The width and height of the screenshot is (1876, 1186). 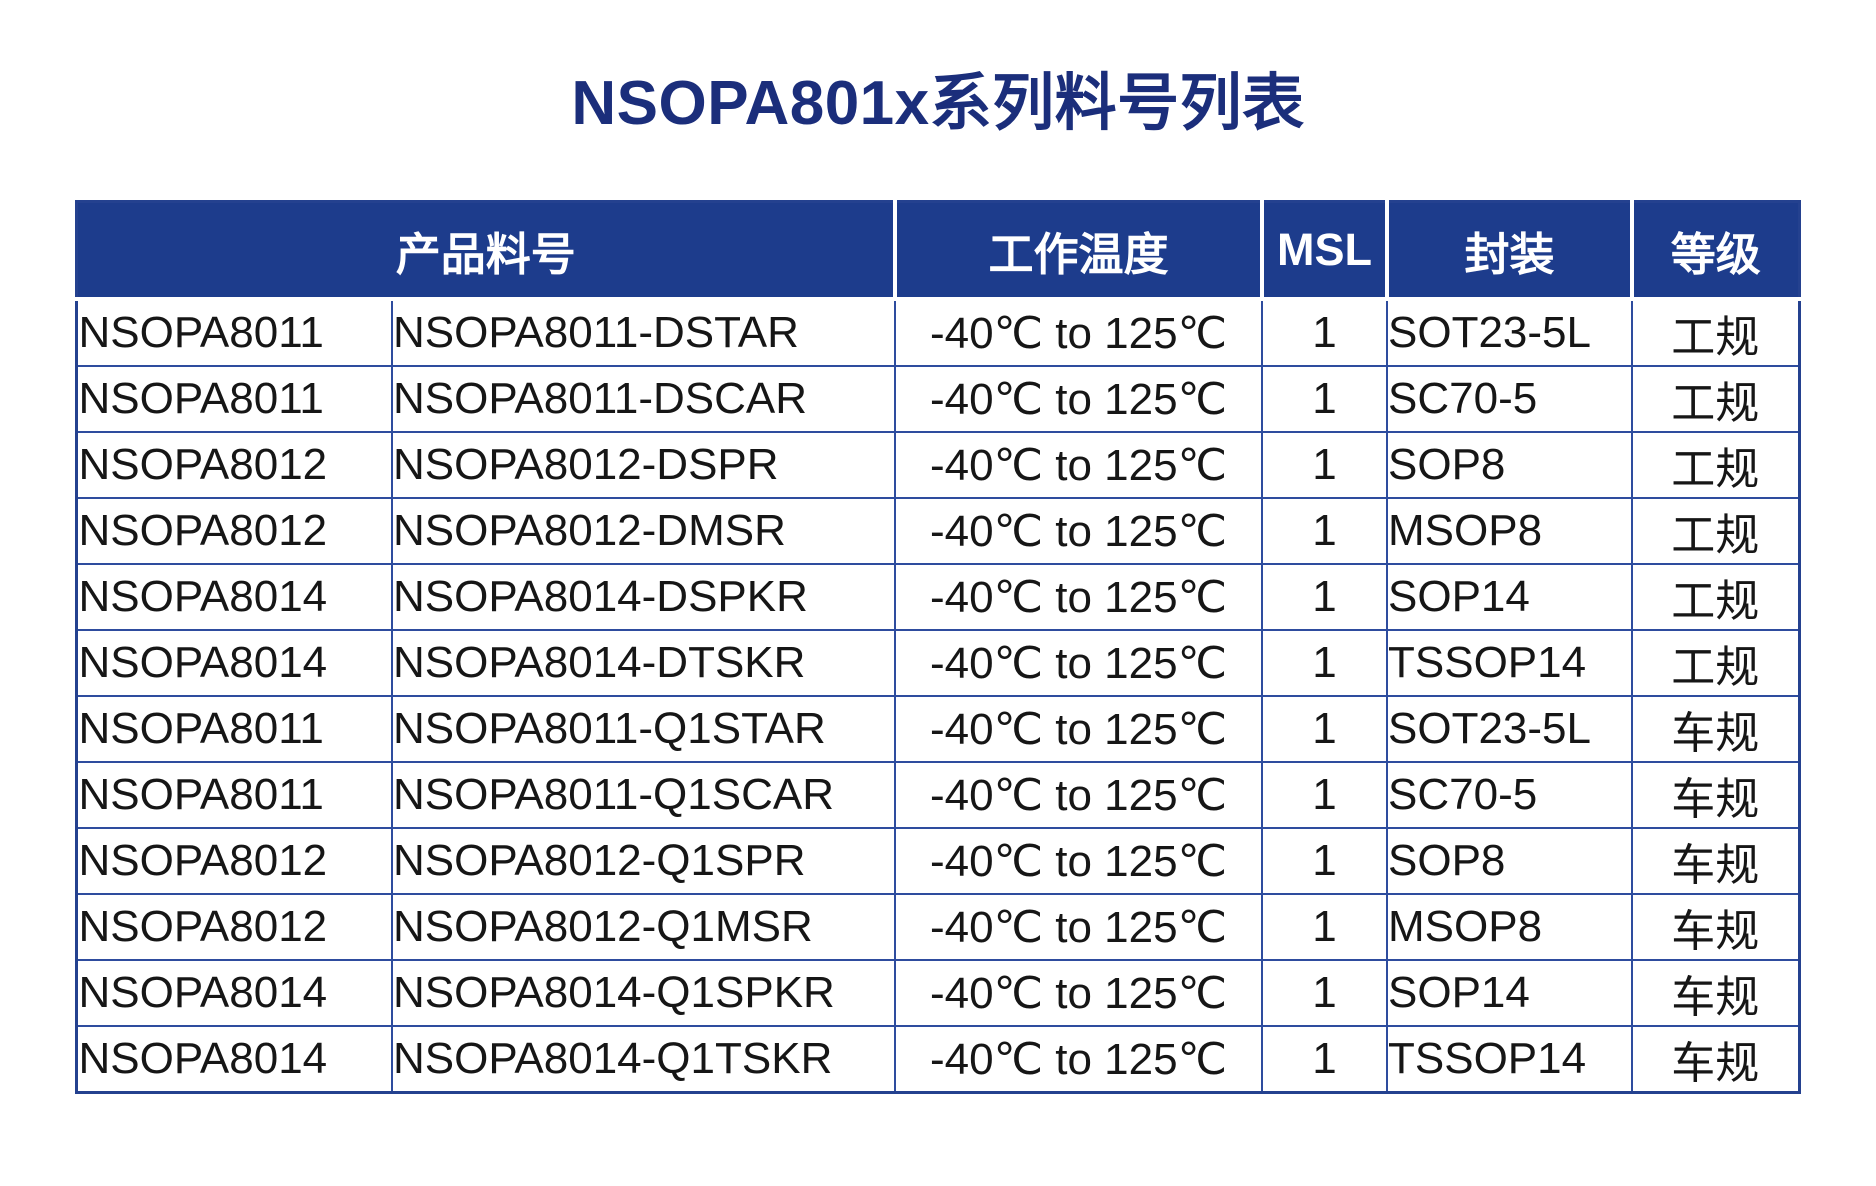 What do you see at coordinates (643, 465) in the screenshot?
I see `cell-part-number: NSOPA8012-DSPR` at bounding box center [643, 465].